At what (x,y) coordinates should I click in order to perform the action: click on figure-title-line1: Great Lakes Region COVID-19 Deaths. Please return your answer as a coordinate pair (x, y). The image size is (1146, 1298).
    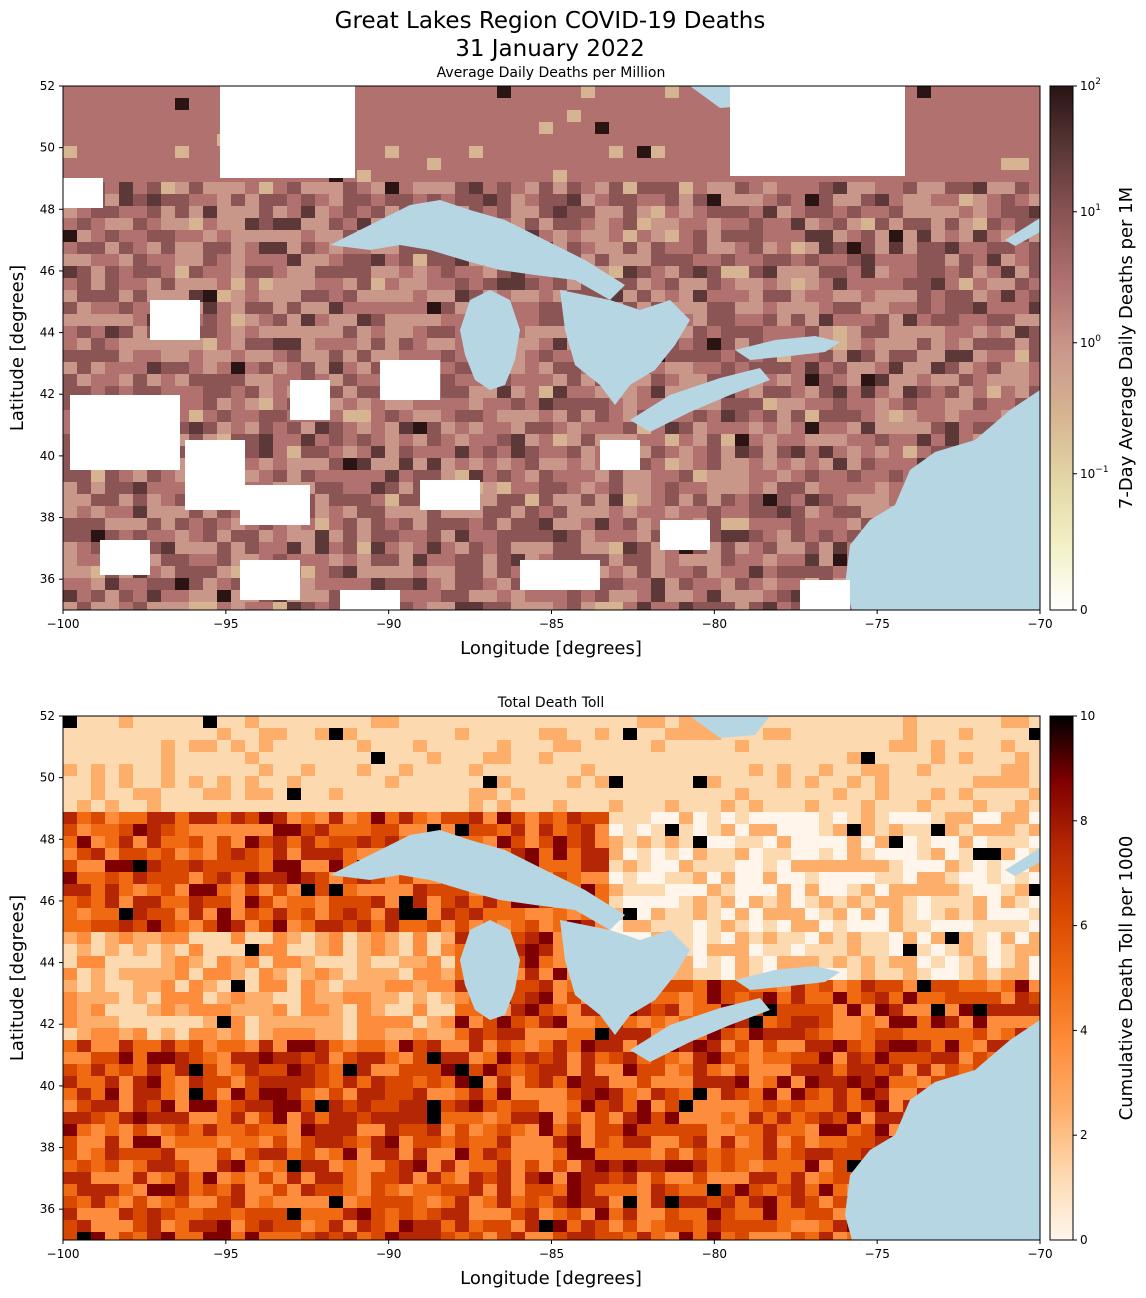
    Looking at the image, I should click on (550, 21).